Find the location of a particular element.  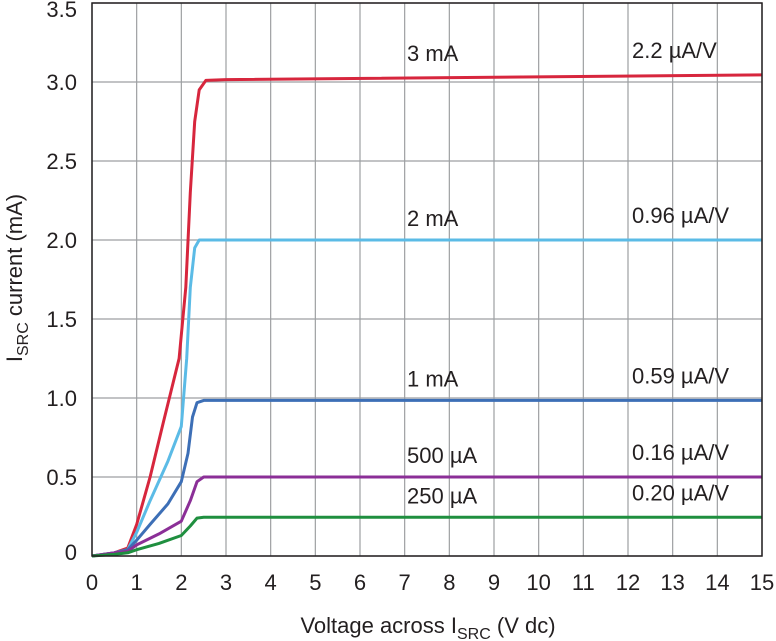

y-axis-title: ISRC current (mA) is located at coordinates (17, 278).